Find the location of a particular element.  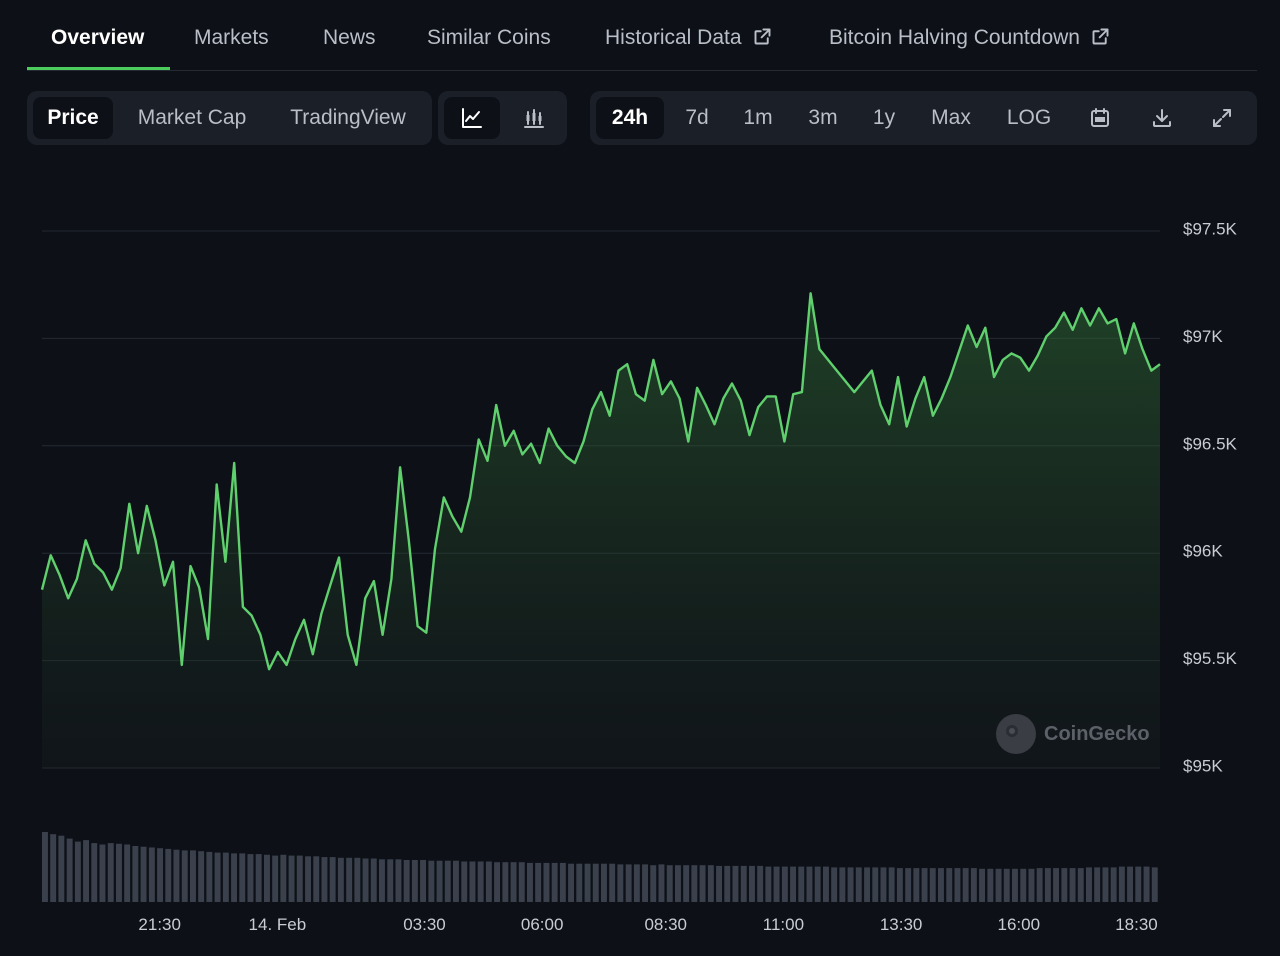

download-button is located at coordinates (1162, 118).